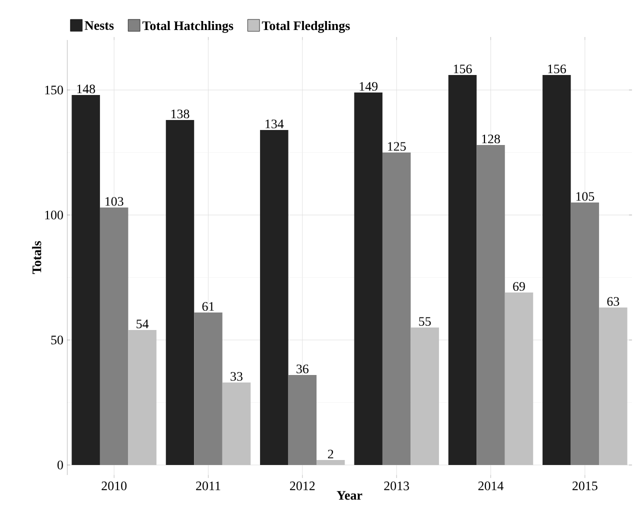 This screenshot has width=635, height=527. Describe the element at coordinates (180, 114) in the screenshot. I see `data-label: 138` at that location.